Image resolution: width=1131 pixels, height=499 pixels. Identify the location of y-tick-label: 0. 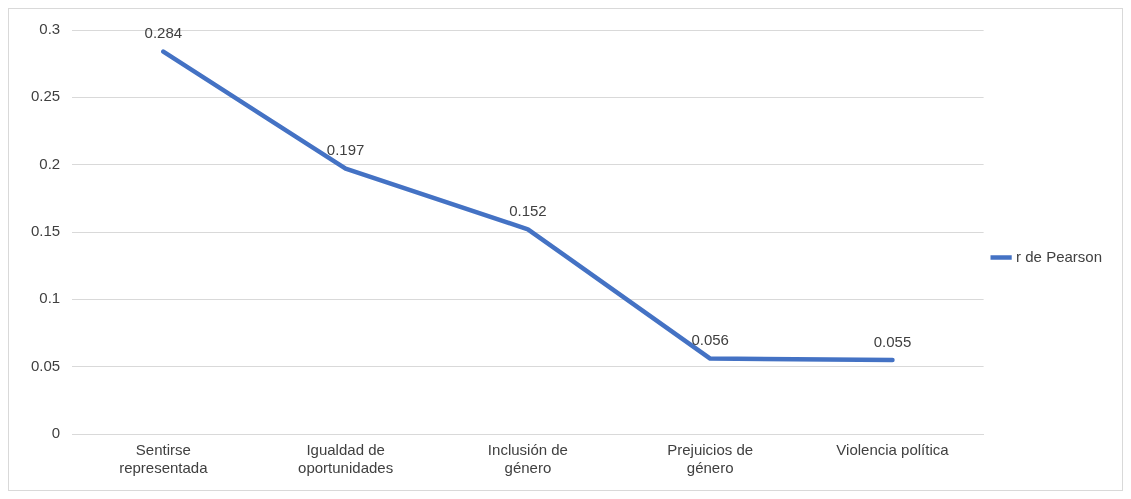
(56, 433).